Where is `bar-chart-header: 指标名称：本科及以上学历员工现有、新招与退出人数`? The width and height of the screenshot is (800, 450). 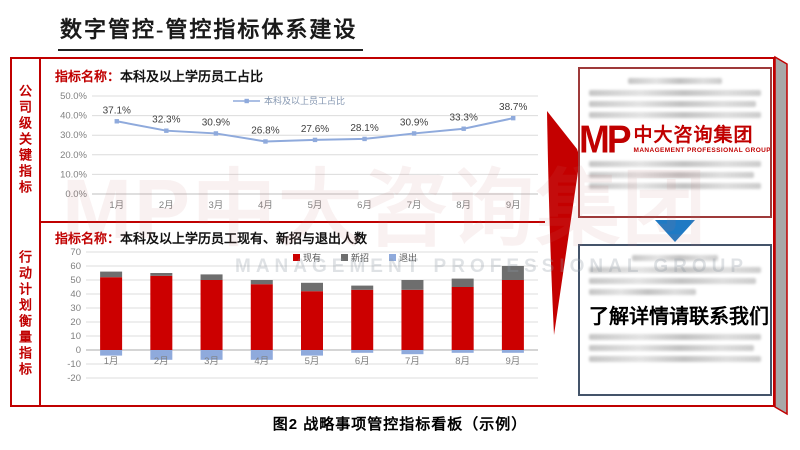
bar-chart-header: 指标名称：本科及以上学历员工现有、新招与退出人数 is located at coordinates (211, 237).